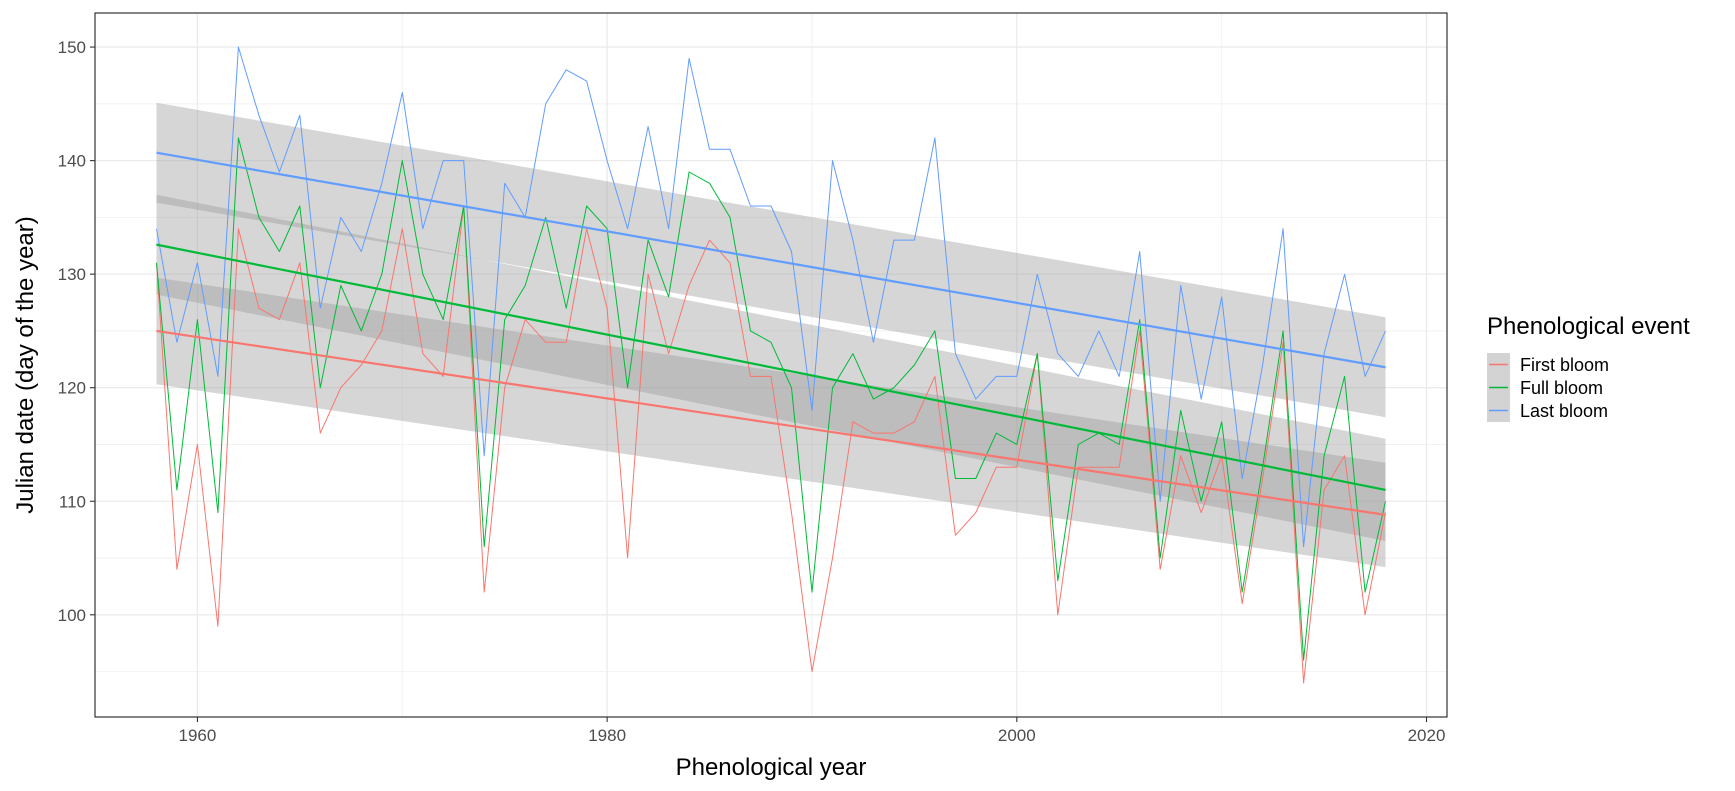  What do you see at coordinates (72, 161) in the screenshot?
I see `y-tick-label: 140` at bounding box center [72, 161].